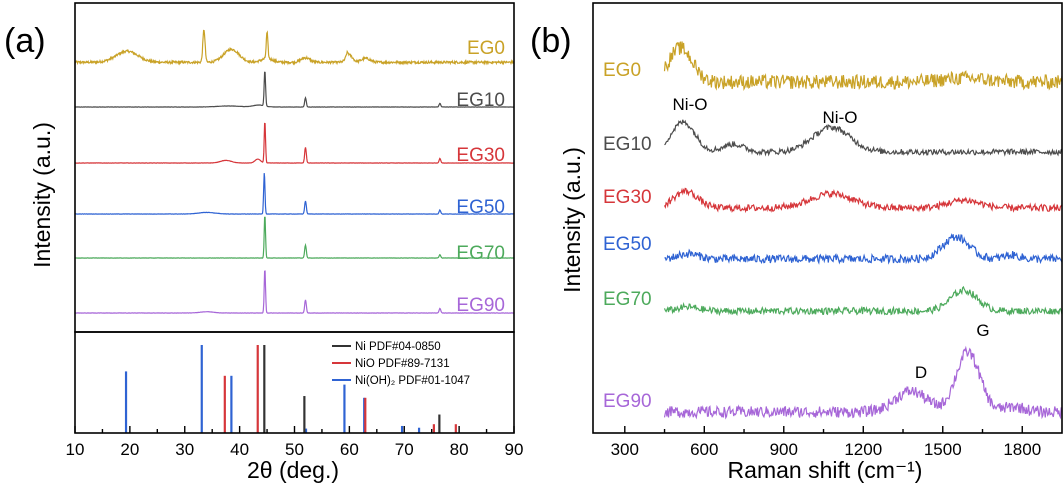  I want to click on legend-label-0: Ni PDF#04-0850, so click(398, 347).